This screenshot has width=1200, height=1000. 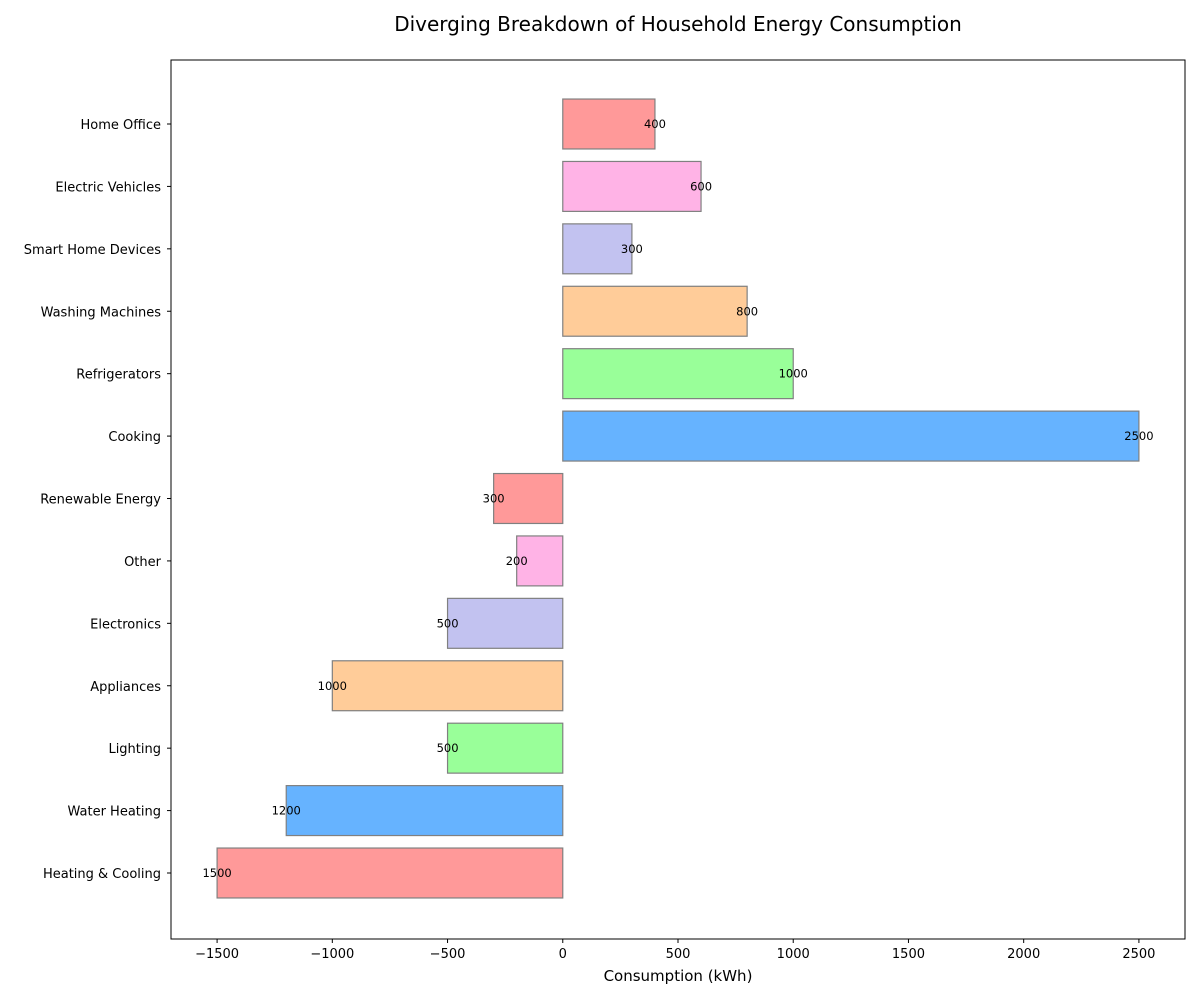 I want to click on y-tick-label: Other, so click(x=143, y=562).